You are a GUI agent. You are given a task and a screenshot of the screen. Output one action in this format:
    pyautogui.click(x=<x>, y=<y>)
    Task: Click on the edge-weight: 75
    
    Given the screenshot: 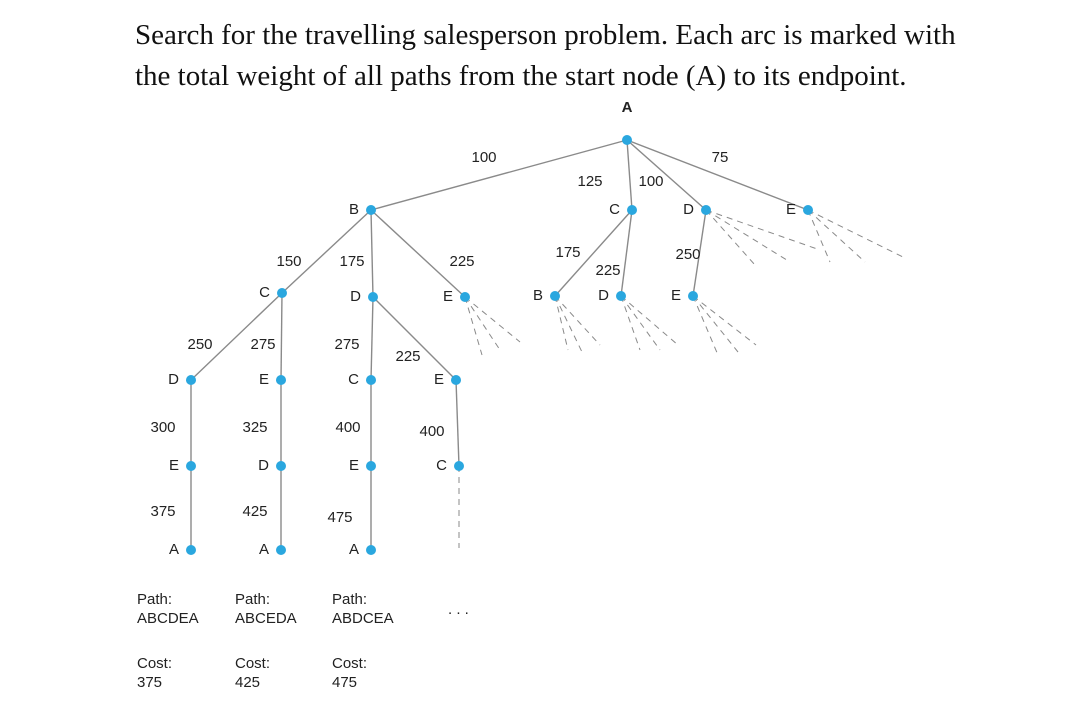 What is the action you would take?
    pyautogui.click(x=720, y=157)
    